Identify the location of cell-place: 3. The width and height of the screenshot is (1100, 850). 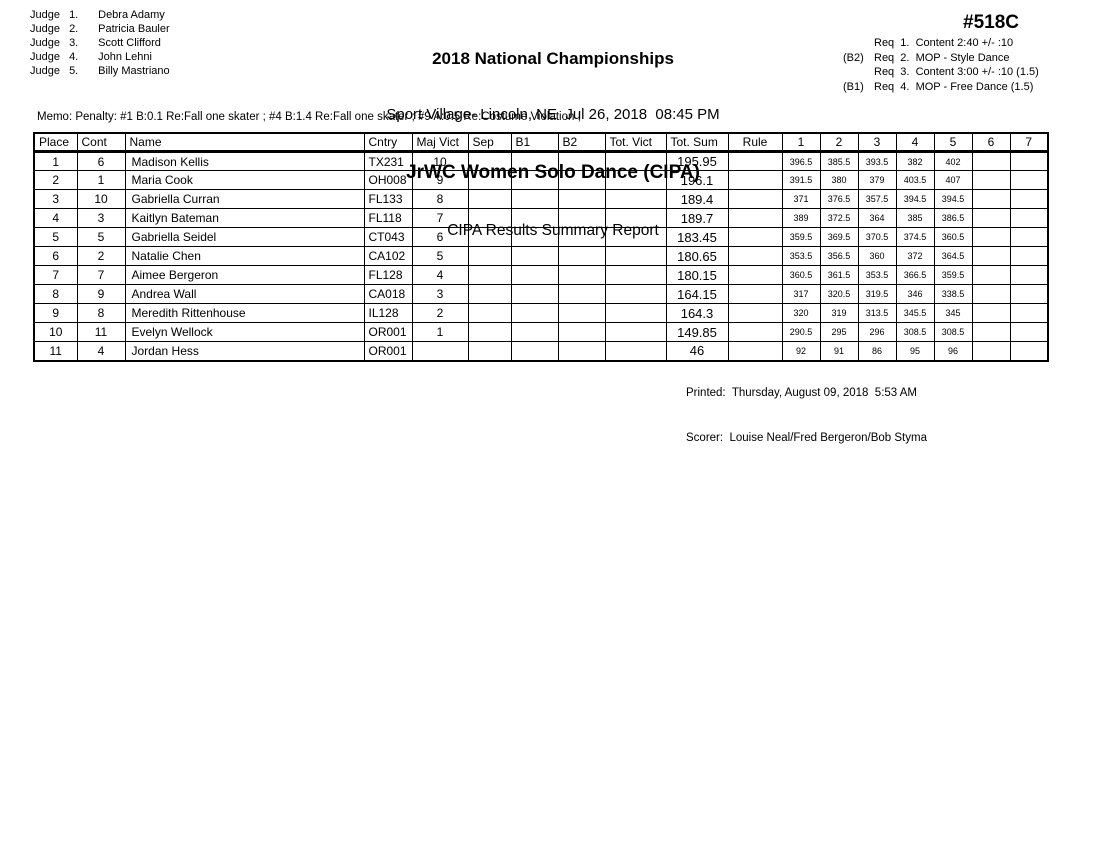
(55, 199).